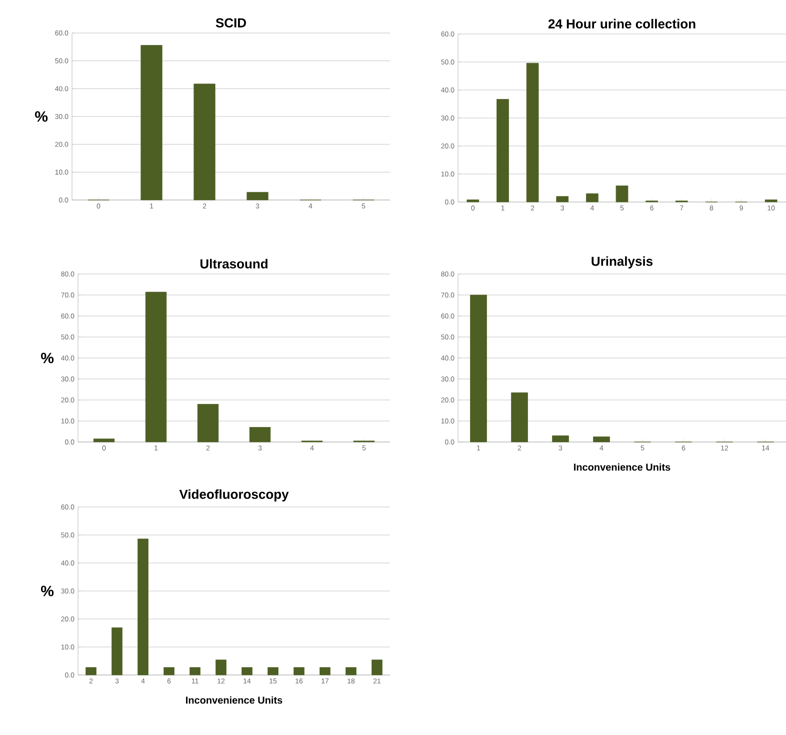 This screenshot has width=786, height=735. What do you see at coordinates (231, 23) in the screenshot?
I see `chart-title: SCID` at bounding box center [231, 23].